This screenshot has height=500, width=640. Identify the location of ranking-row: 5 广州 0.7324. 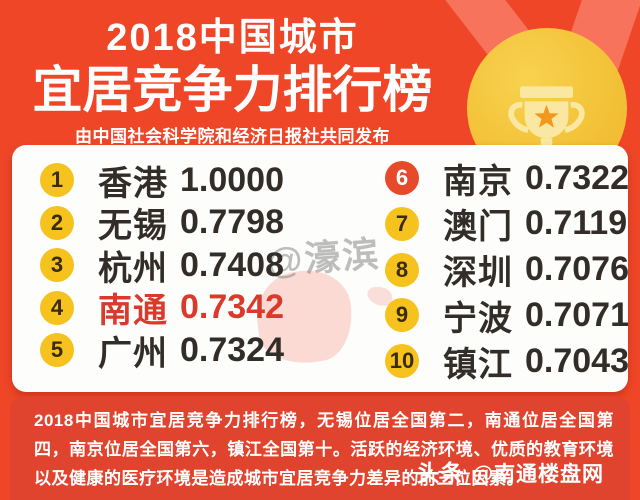
(162, 351).